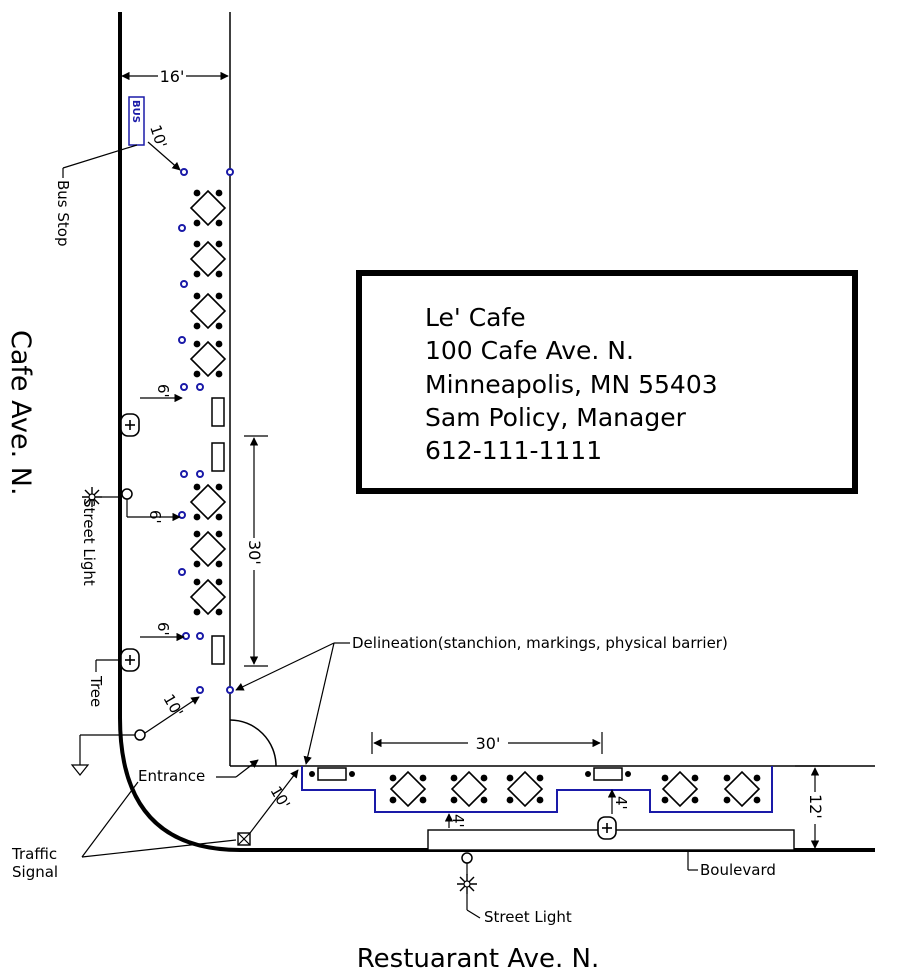 This screenshot has width=914, height=980. Describe the element at coordinates (280, 797) in the screenshot. I see `dim-corner-offset-2: 10'` at that location.